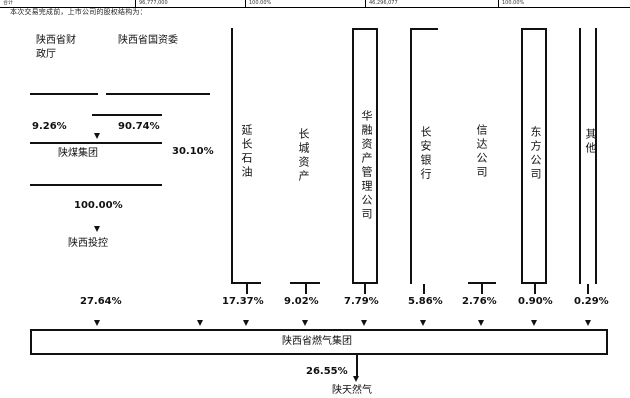  I want to click on pct-group-direct: 30.10%, so click(193, 151).